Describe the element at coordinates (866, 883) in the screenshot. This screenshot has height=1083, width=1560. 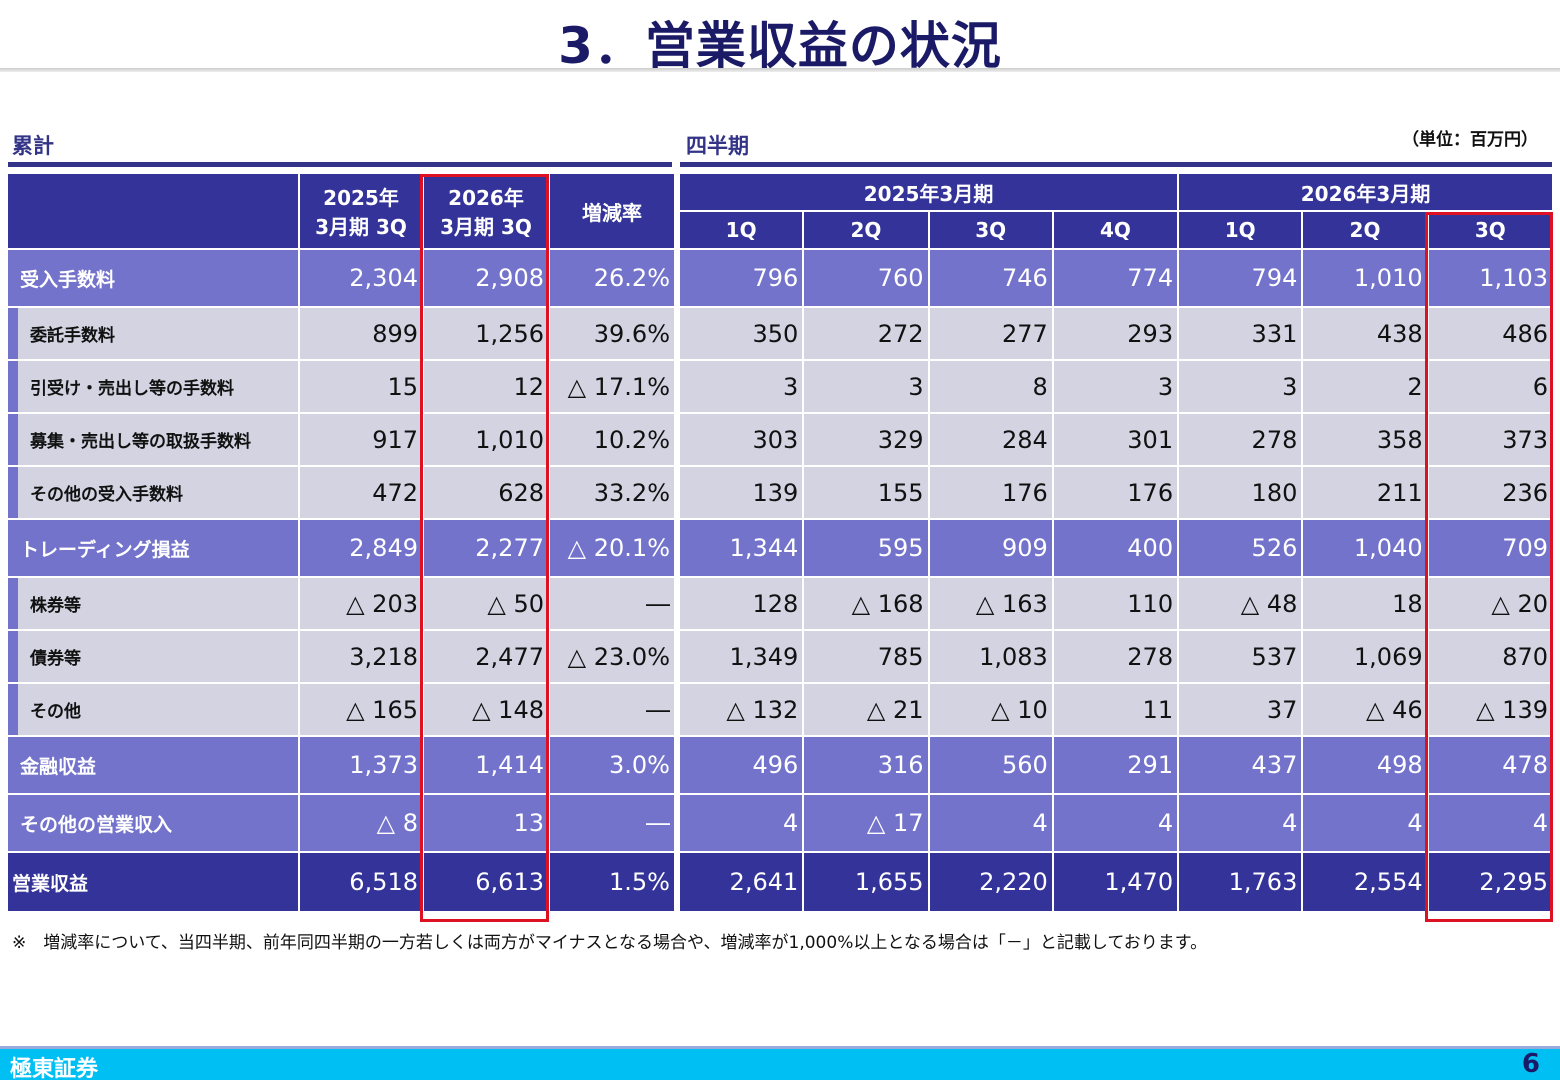
I see `cell-value: 1,655` at that location.